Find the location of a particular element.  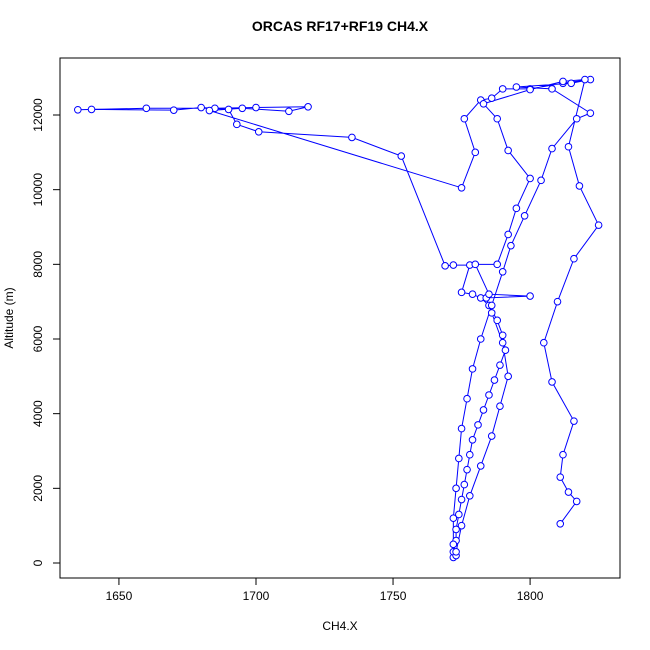

y-tick-label: 6000 is located at coordinates (38, 338).